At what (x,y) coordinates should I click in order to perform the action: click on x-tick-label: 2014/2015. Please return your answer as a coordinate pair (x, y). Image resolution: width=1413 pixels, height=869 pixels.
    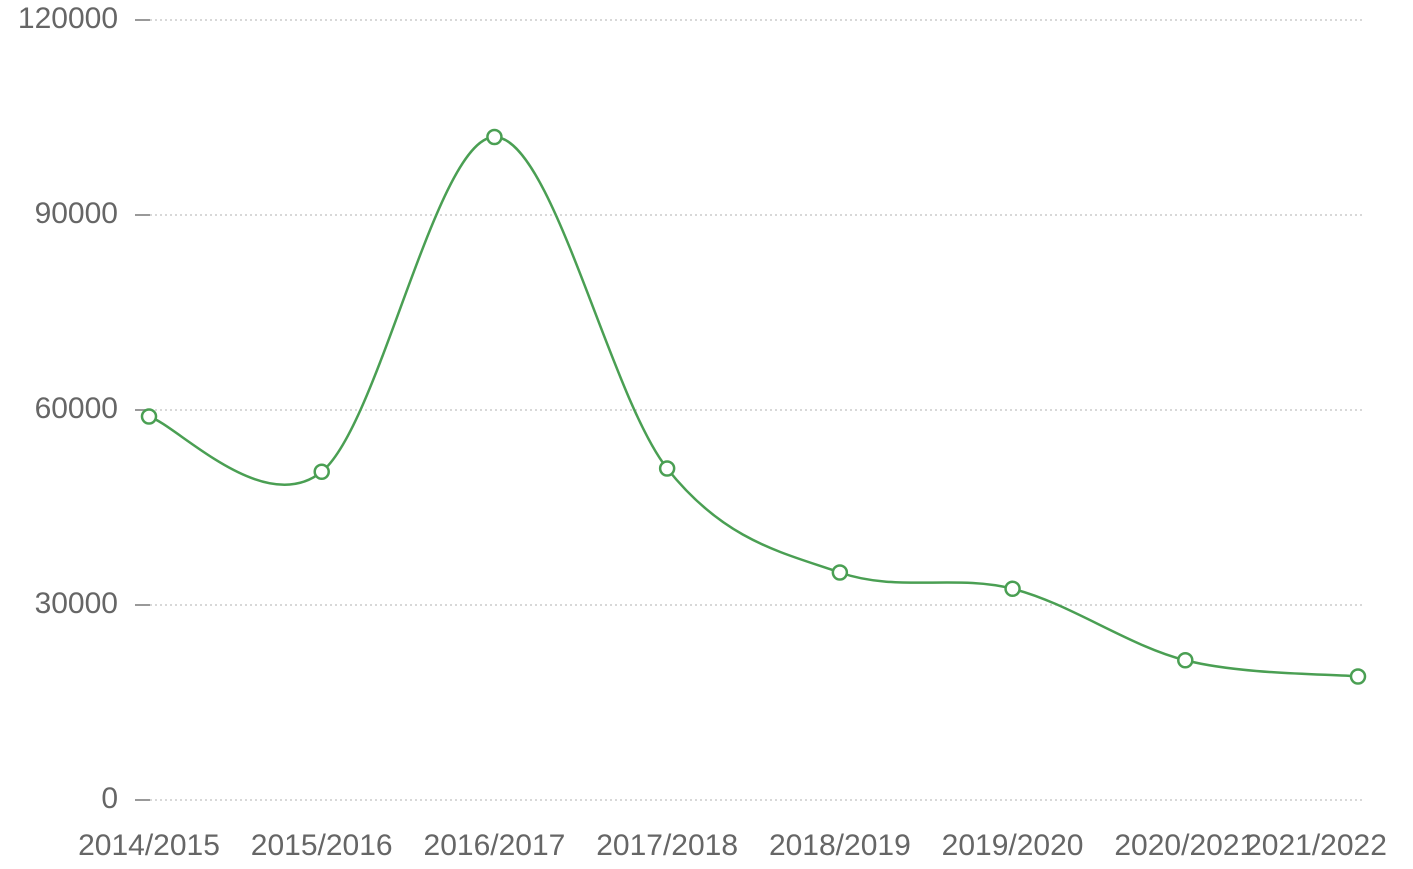
    Looking at the image, I should click on (149, 845).